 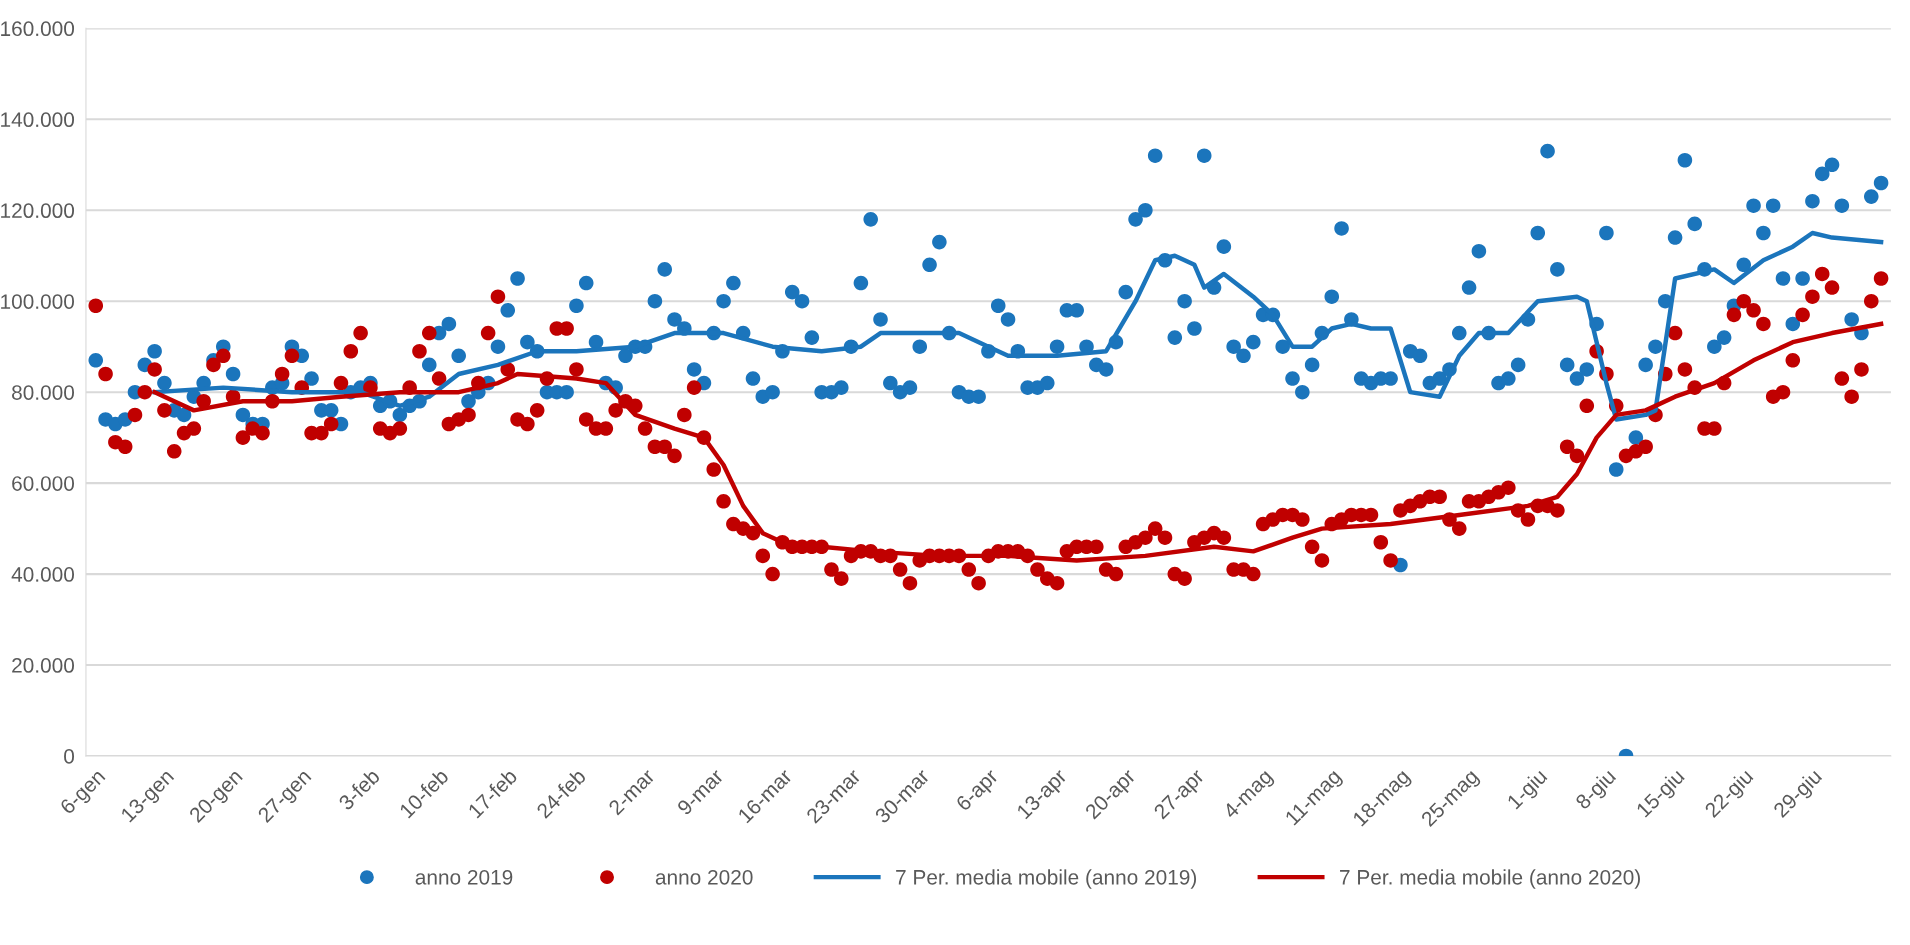 I want to click on y-tick-label: 20.000, so click(x=43, y=665).